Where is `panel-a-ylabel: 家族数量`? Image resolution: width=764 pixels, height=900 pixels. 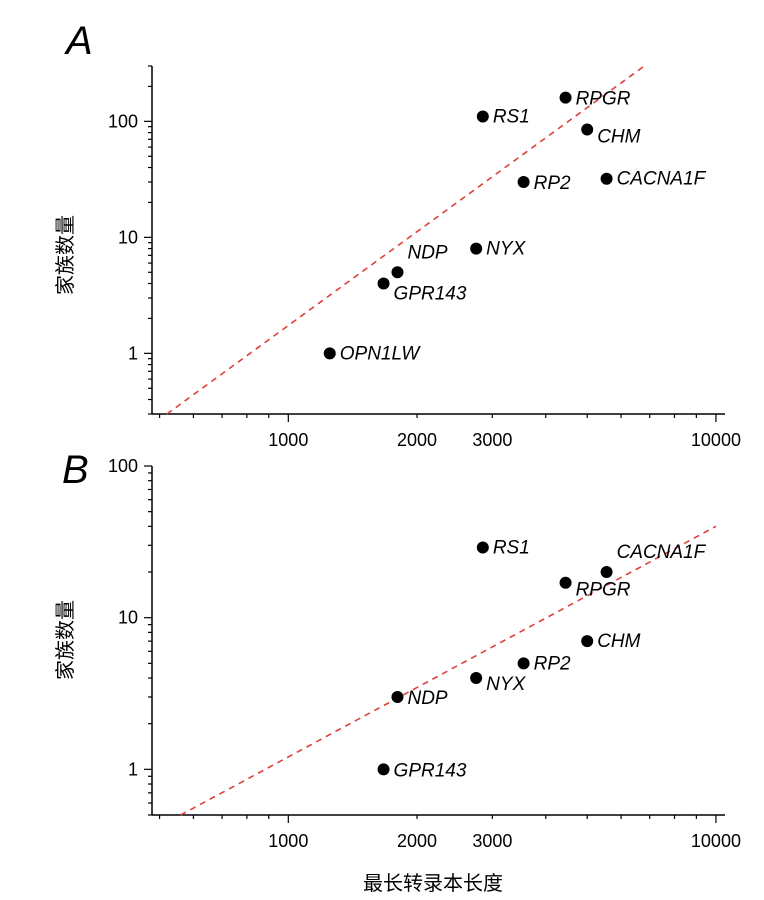
panel-a-ylabel: 家族数量 is located at coordinates (65, 255).